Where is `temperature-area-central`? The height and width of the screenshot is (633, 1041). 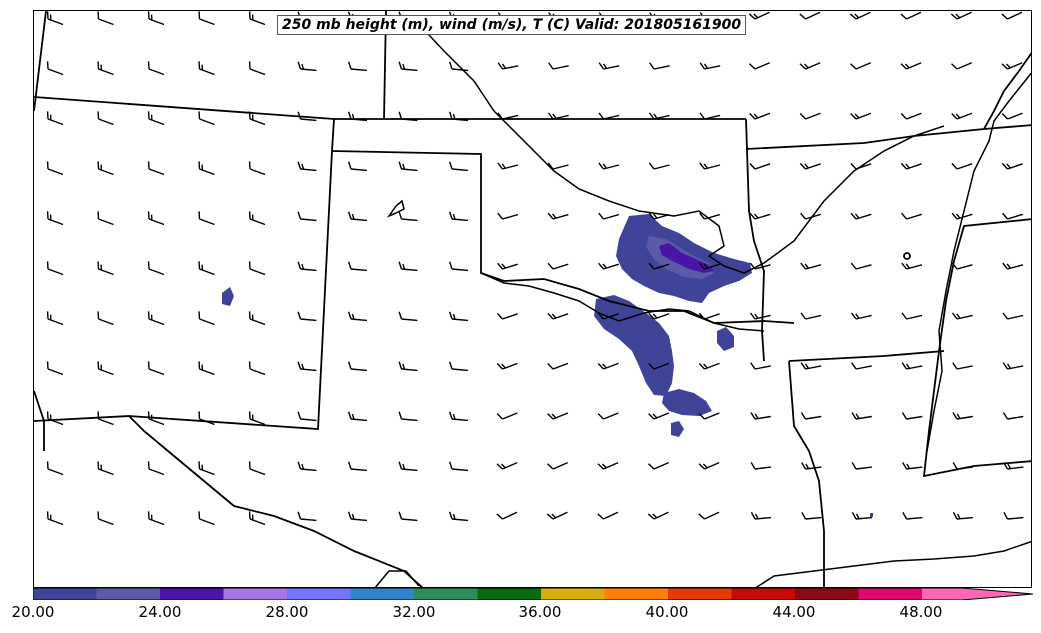
temperature-area-central is located at coordinates (634, 345).